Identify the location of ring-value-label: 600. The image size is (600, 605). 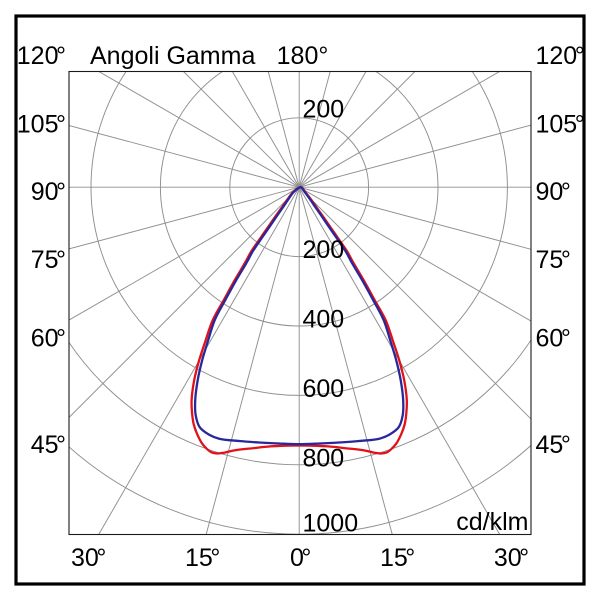
(324, 389).